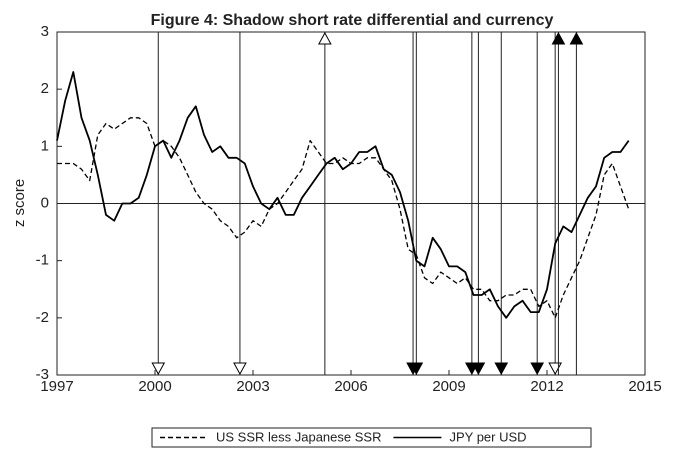  Describe the element at coordinates (448, 386) in the screenshot. I see `x-tick-label: 2009` at that location.